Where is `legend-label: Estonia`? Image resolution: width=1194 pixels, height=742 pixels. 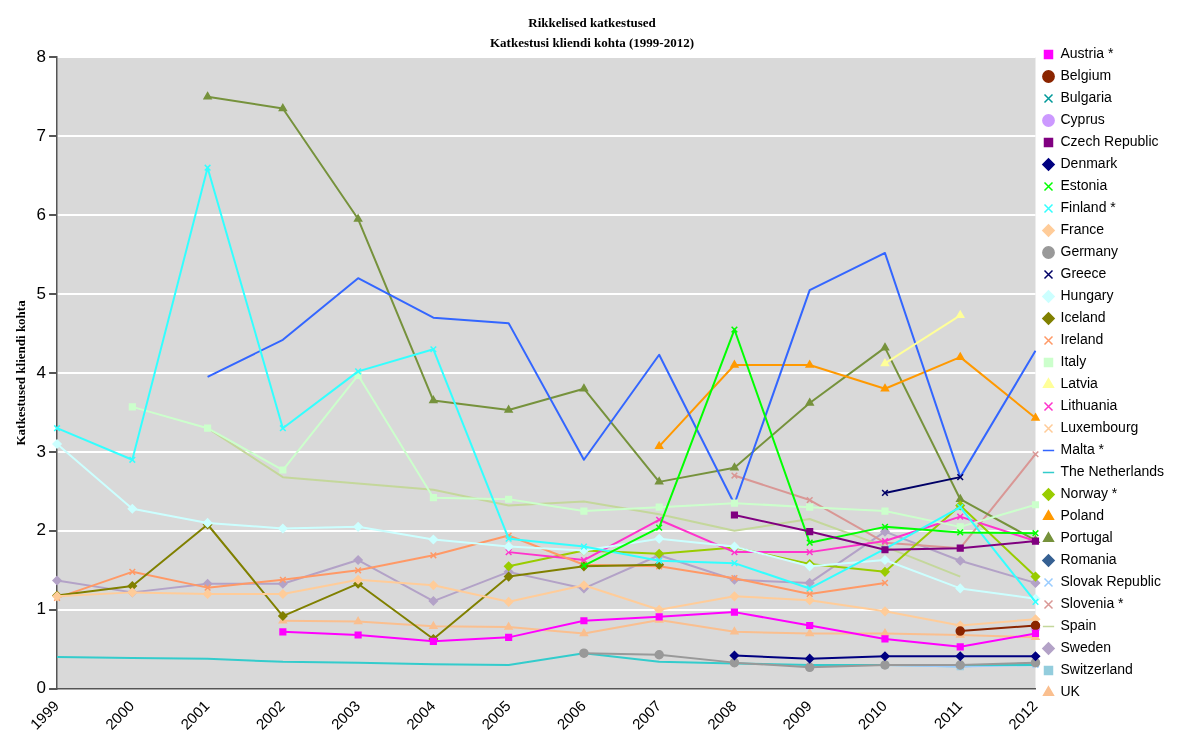 legend-label: Estonia is located at coordinates (1084, 185).